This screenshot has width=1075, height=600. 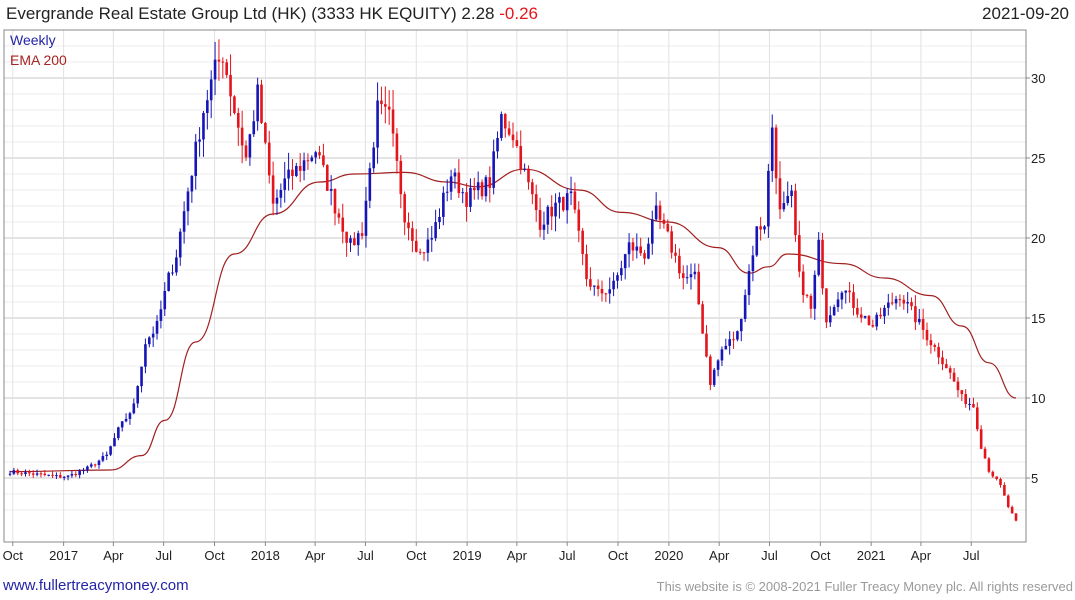 What do you see at coordinates (63, 555) in the screenshot?
I see `x-tick-label: 2017` at bounding box center [63, 555].